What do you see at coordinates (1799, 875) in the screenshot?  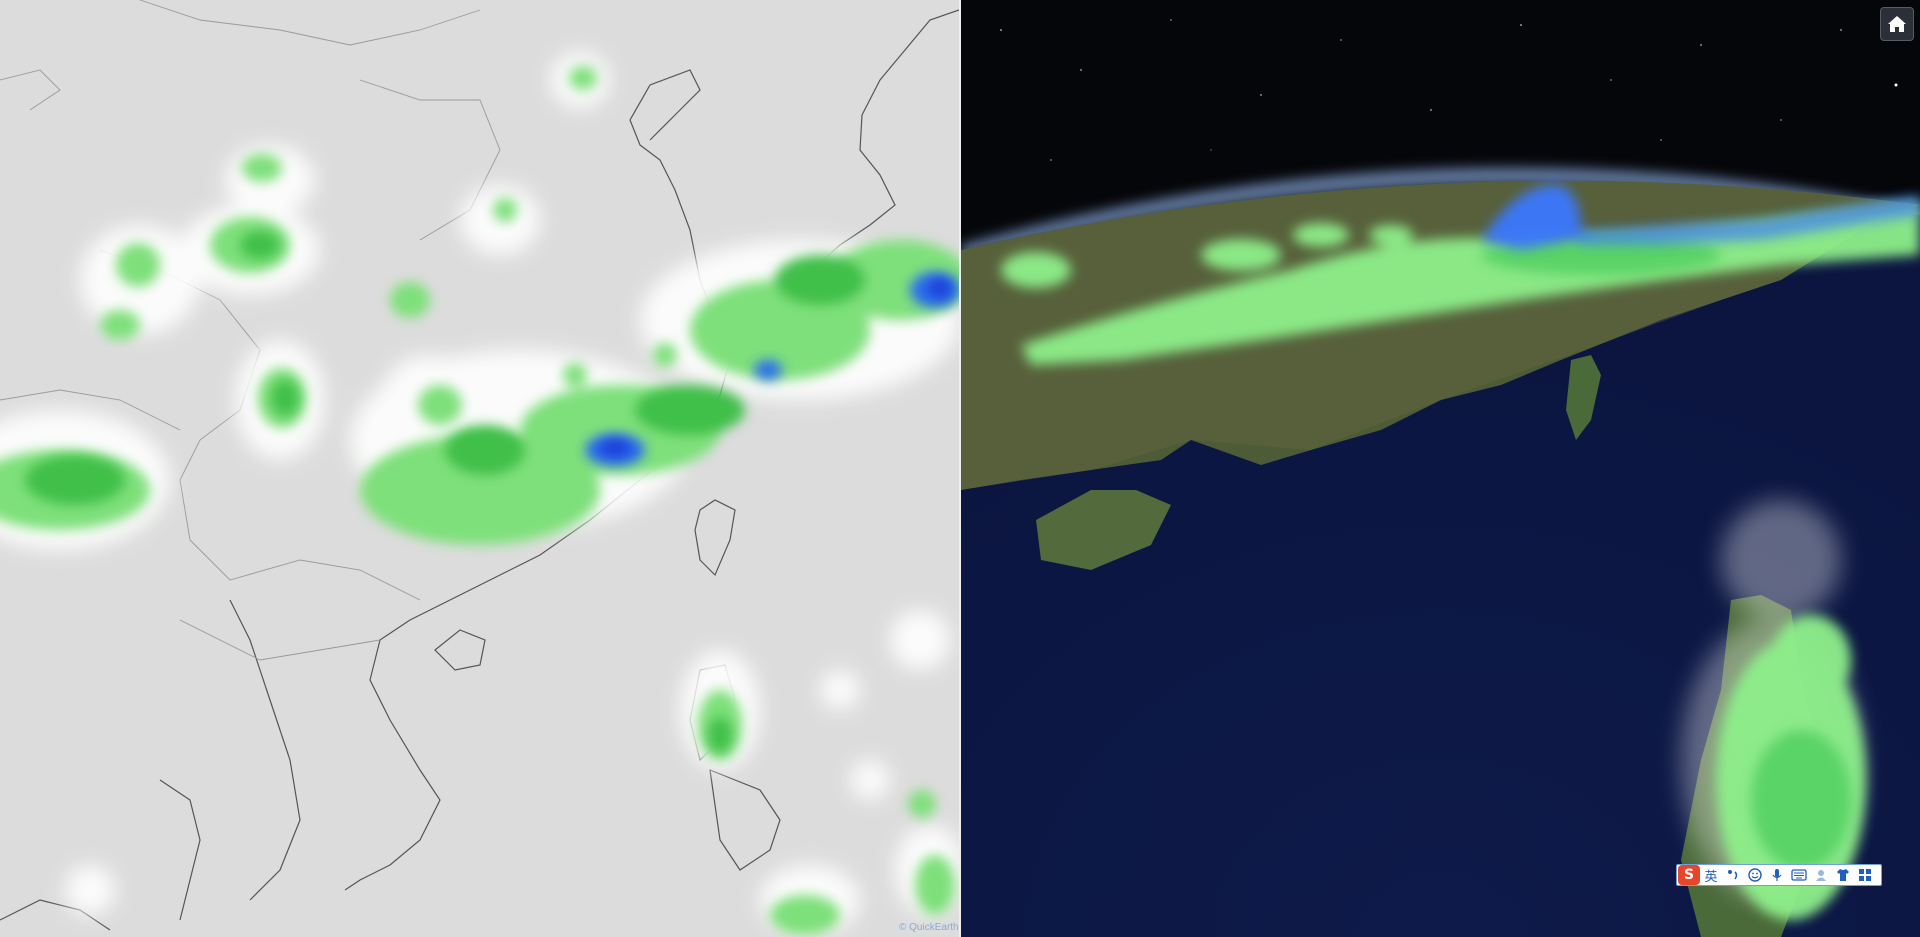 I see `keyboard-icon` at bounding box center [1799, 875].